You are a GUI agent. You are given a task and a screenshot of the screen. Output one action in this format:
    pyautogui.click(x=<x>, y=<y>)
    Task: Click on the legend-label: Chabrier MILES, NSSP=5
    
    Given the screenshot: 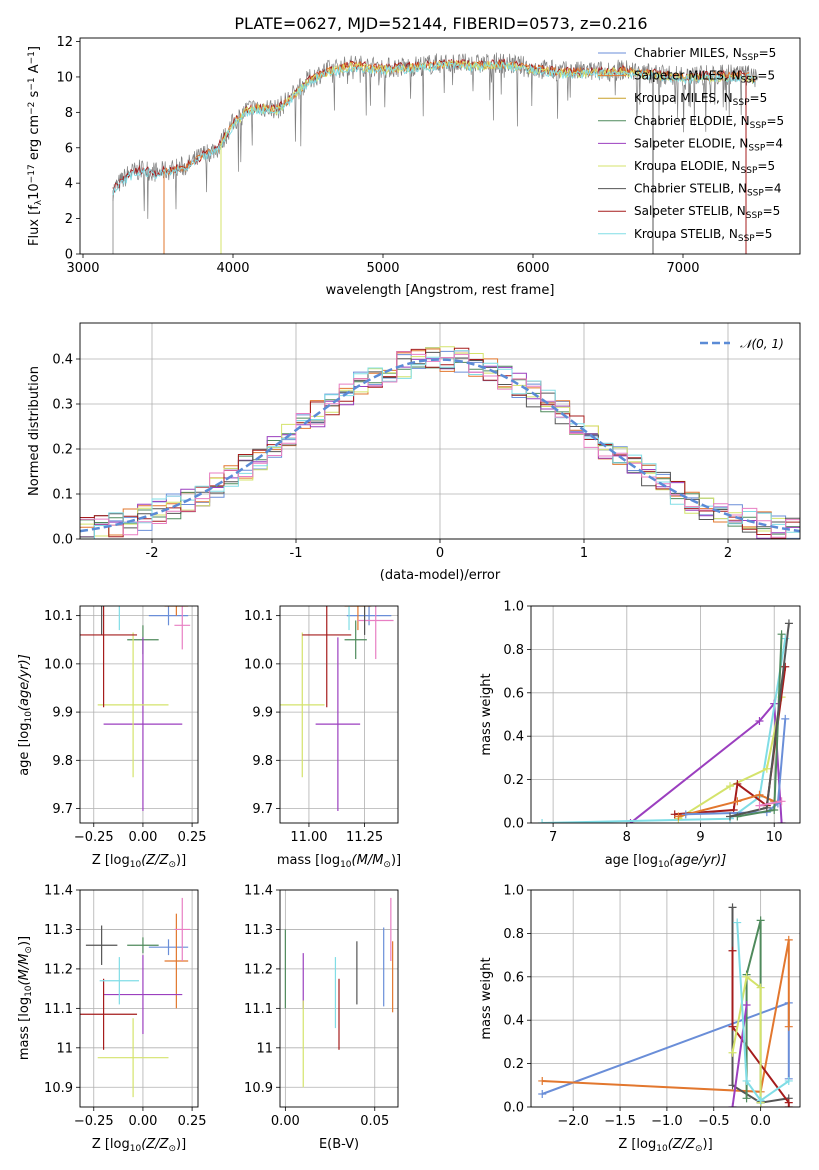 What is the action you would take?
    pyautogui.click(x=705, y=54)
    